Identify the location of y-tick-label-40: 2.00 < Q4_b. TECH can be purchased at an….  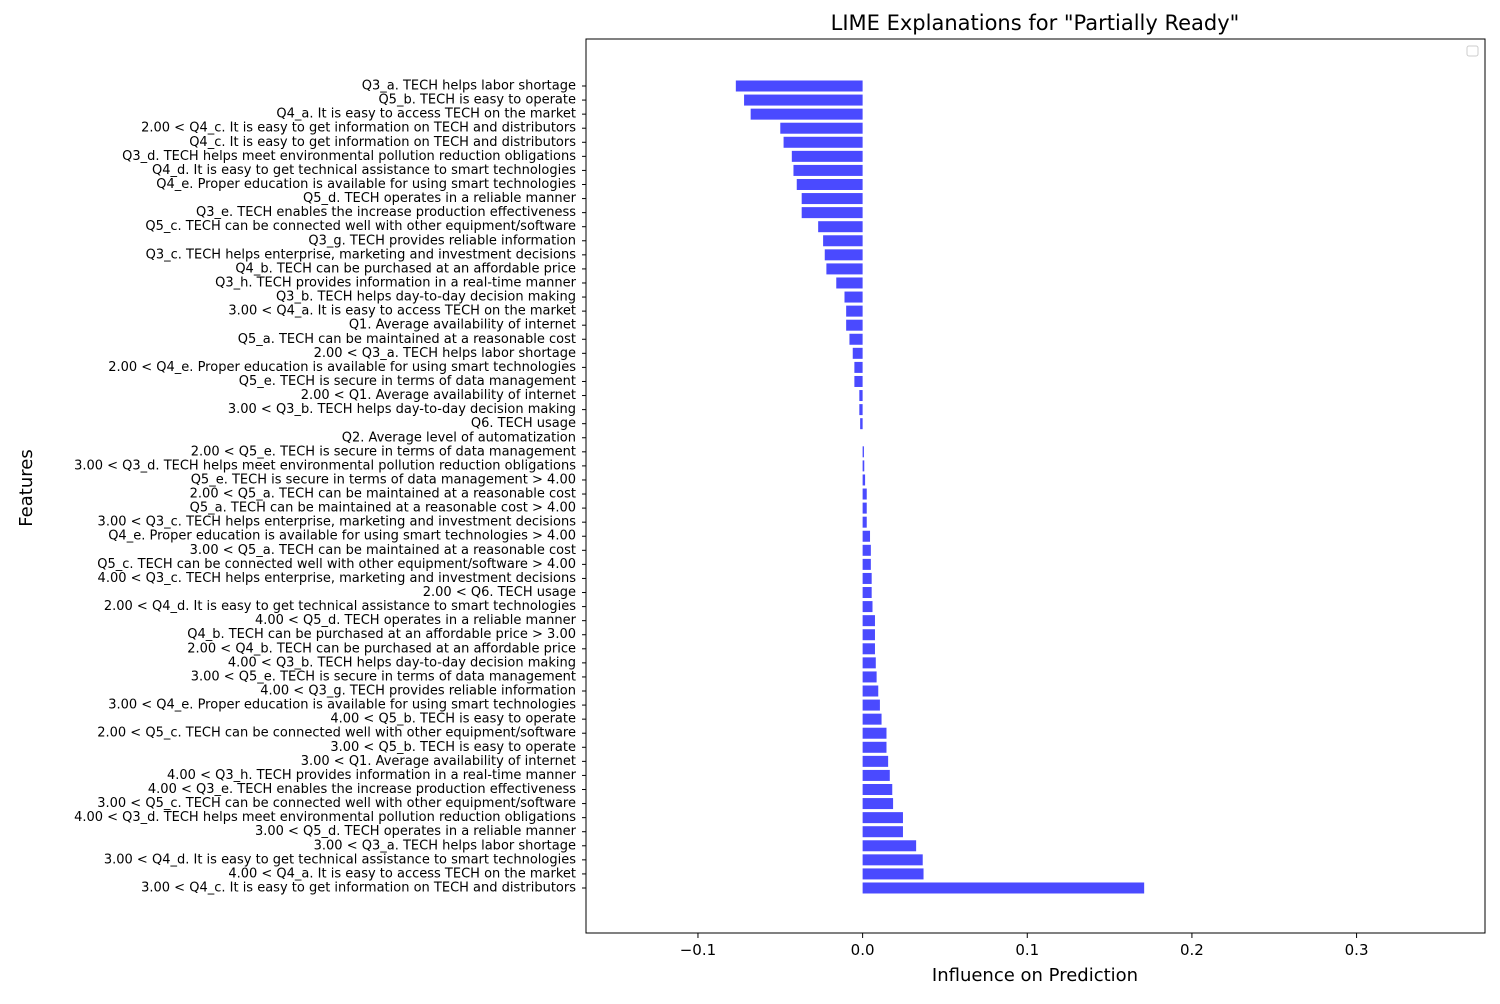
(381, 648).